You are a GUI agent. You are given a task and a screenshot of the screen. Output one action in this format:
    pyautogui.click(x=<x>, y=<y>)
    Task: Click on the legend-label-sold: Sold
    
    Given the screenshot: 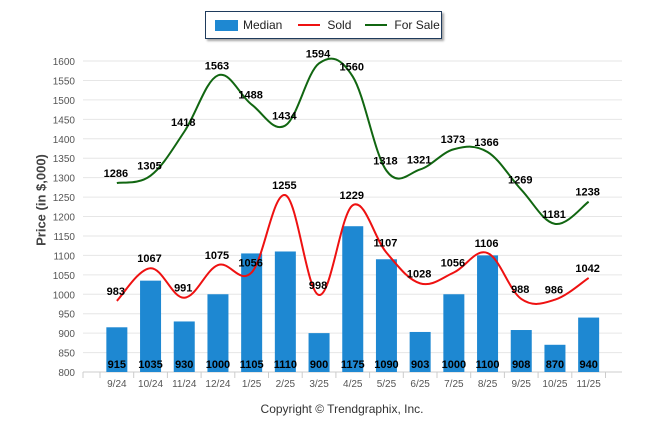 What is the action you would take?
    pyautogui.click(x=339, y=25)
    